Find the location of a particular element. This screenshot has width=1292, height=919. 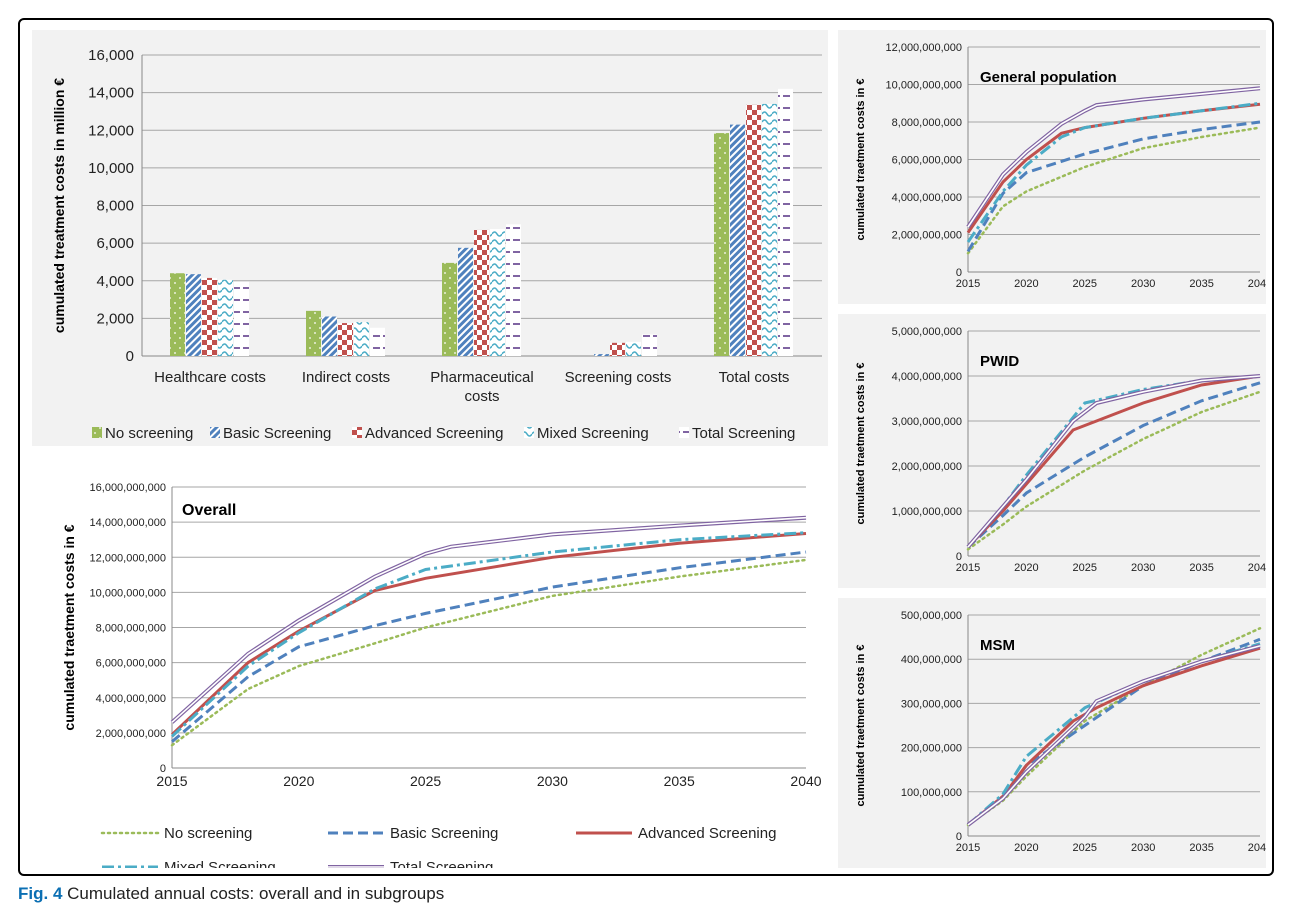

y-tick-label: 400,000,000 is located at coordinates (931, 660).